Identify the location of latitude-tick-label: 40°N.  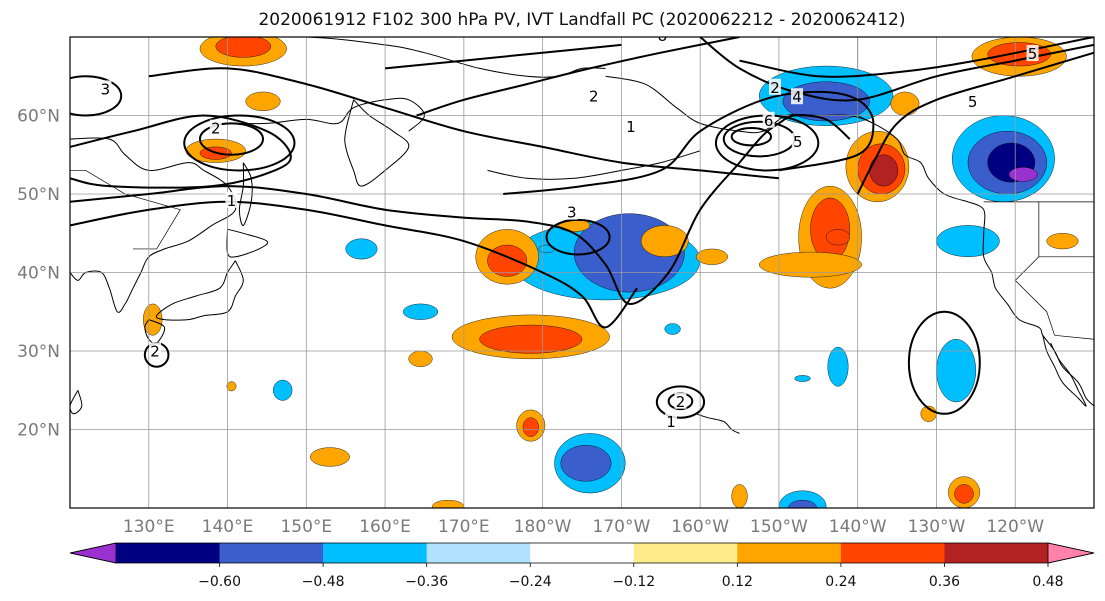
(38, 274).